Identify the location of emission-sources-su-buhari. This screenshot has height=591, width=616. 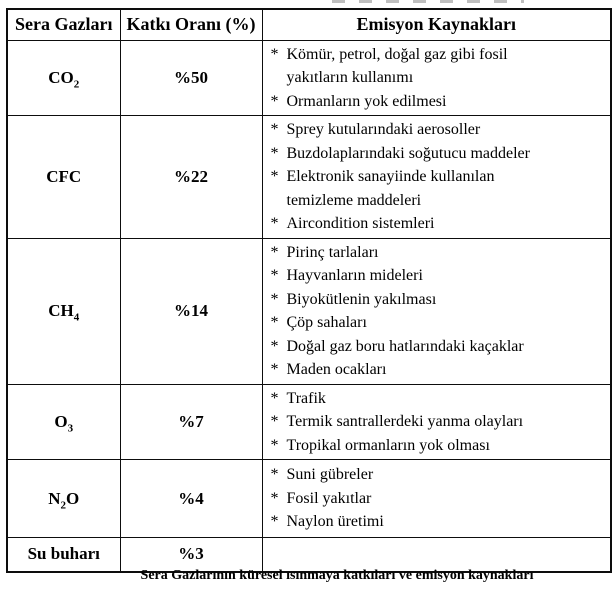
(436, 554).